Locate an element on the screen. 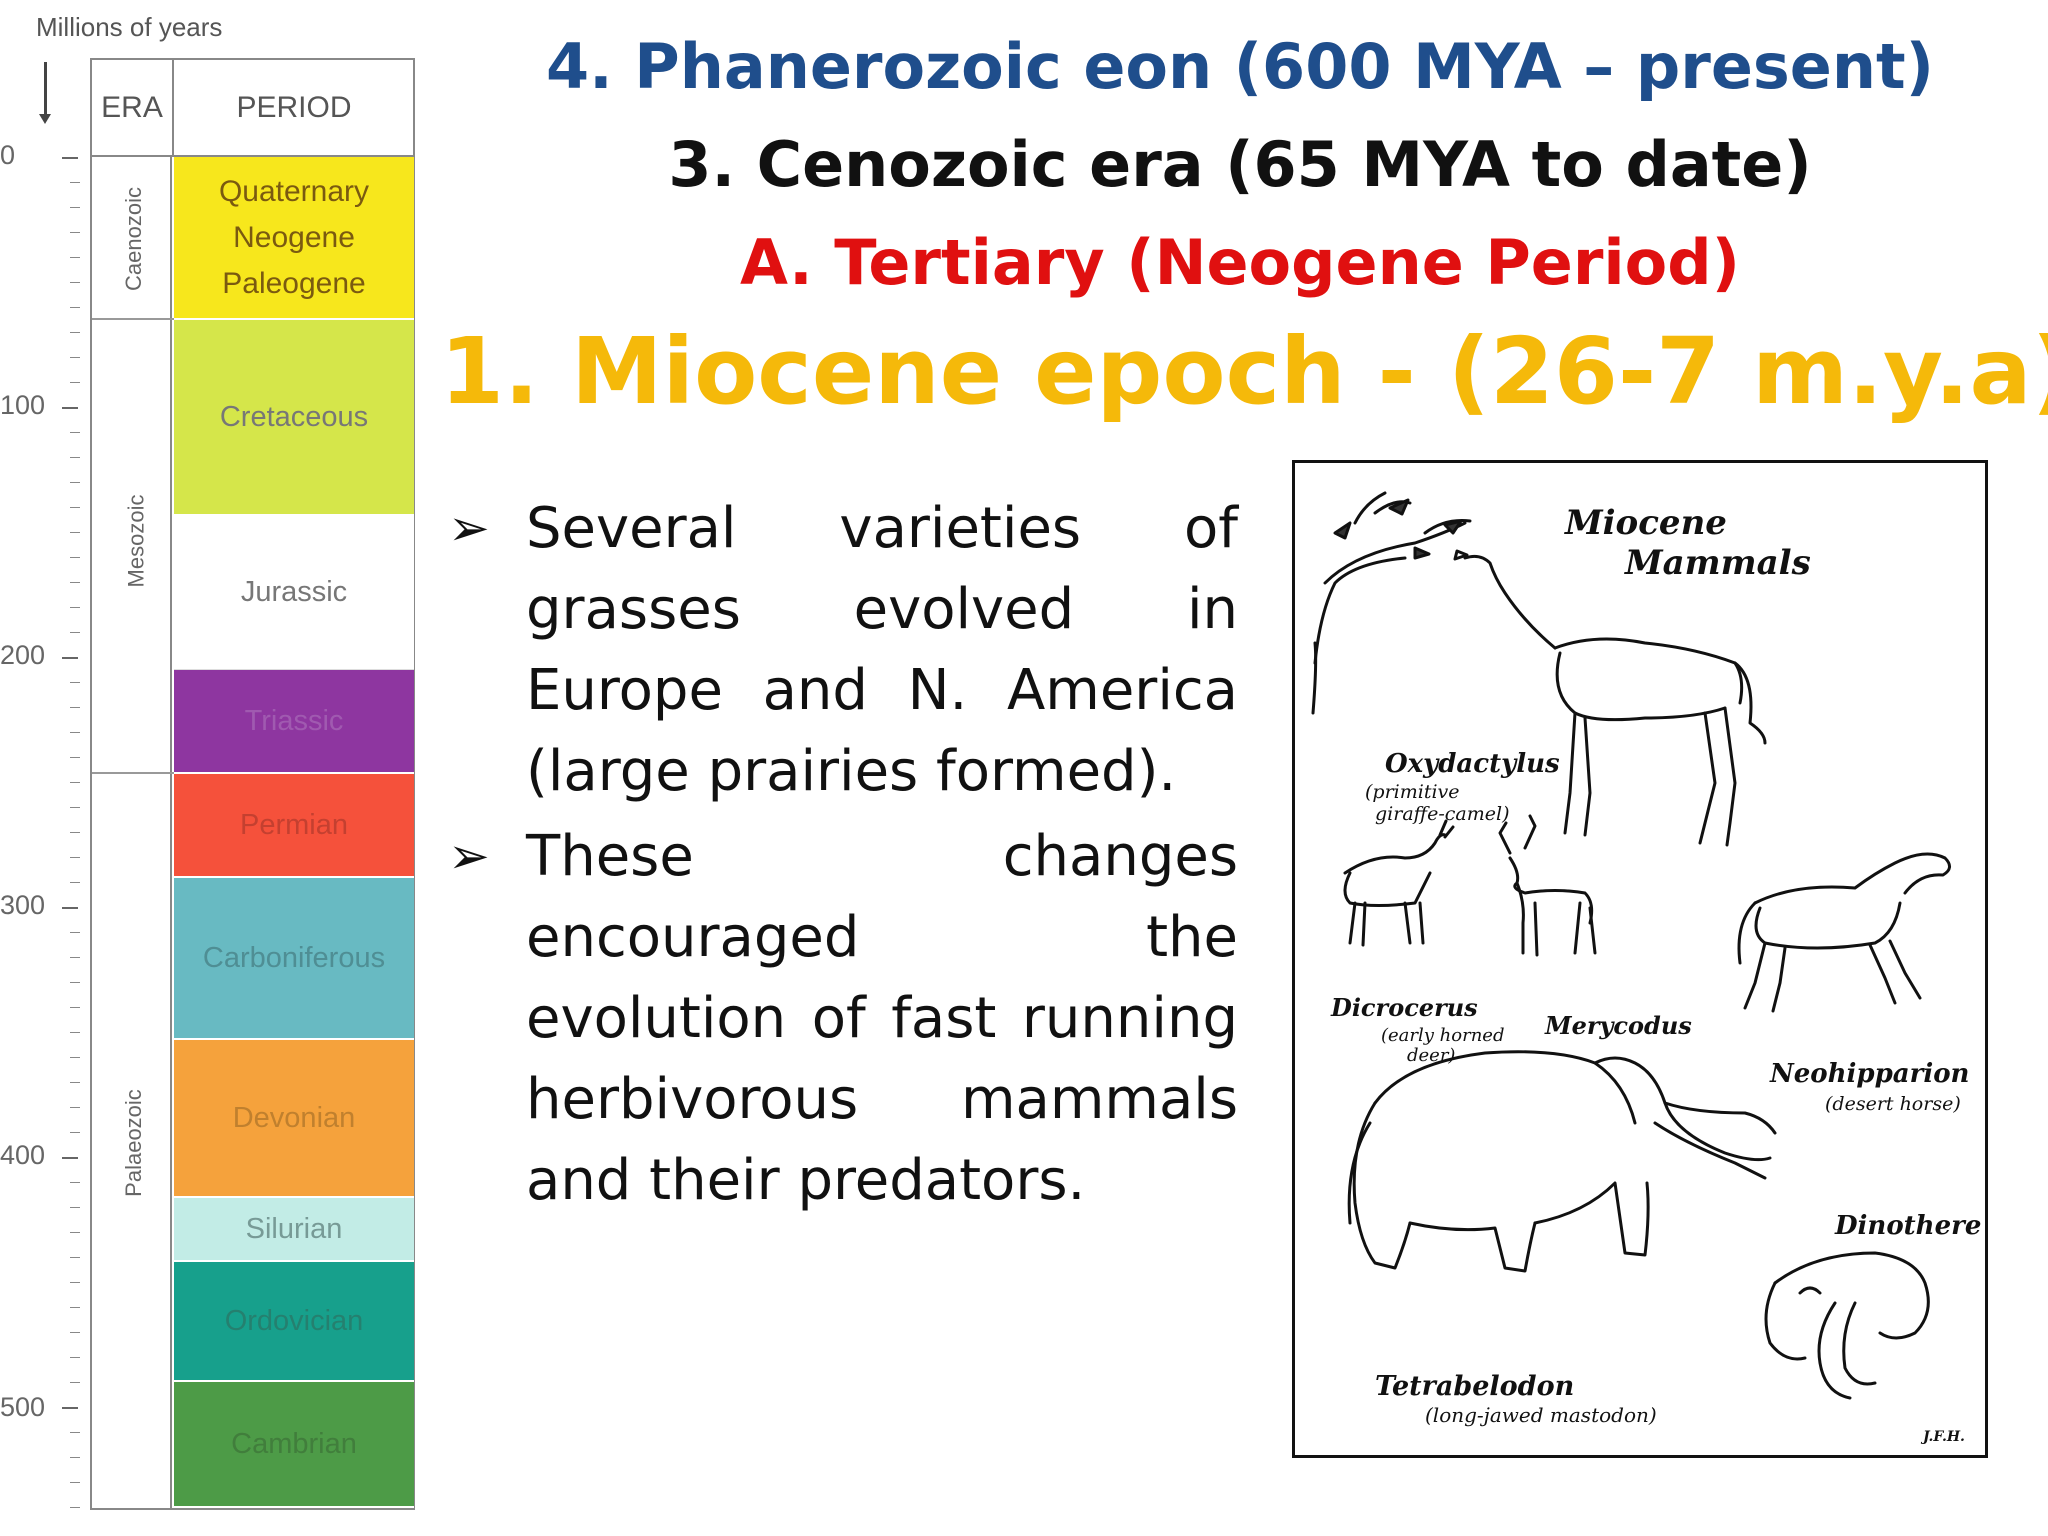 The image size is (2048, 1536). illustration-heading: Mammals is located at coordinates (1718, 563).